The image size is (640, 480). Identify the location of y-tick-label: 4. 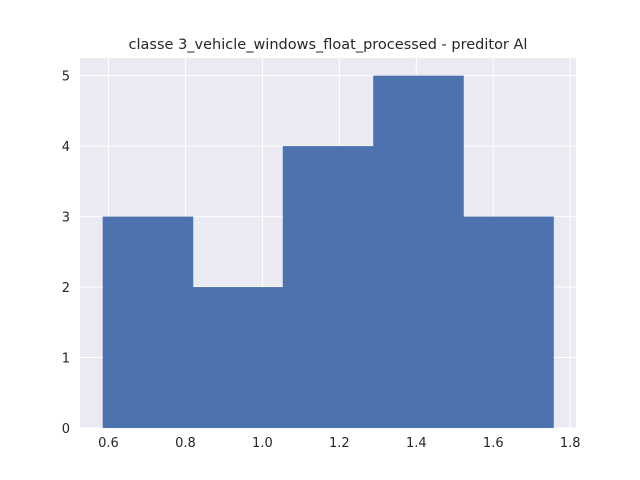
(66, 147).